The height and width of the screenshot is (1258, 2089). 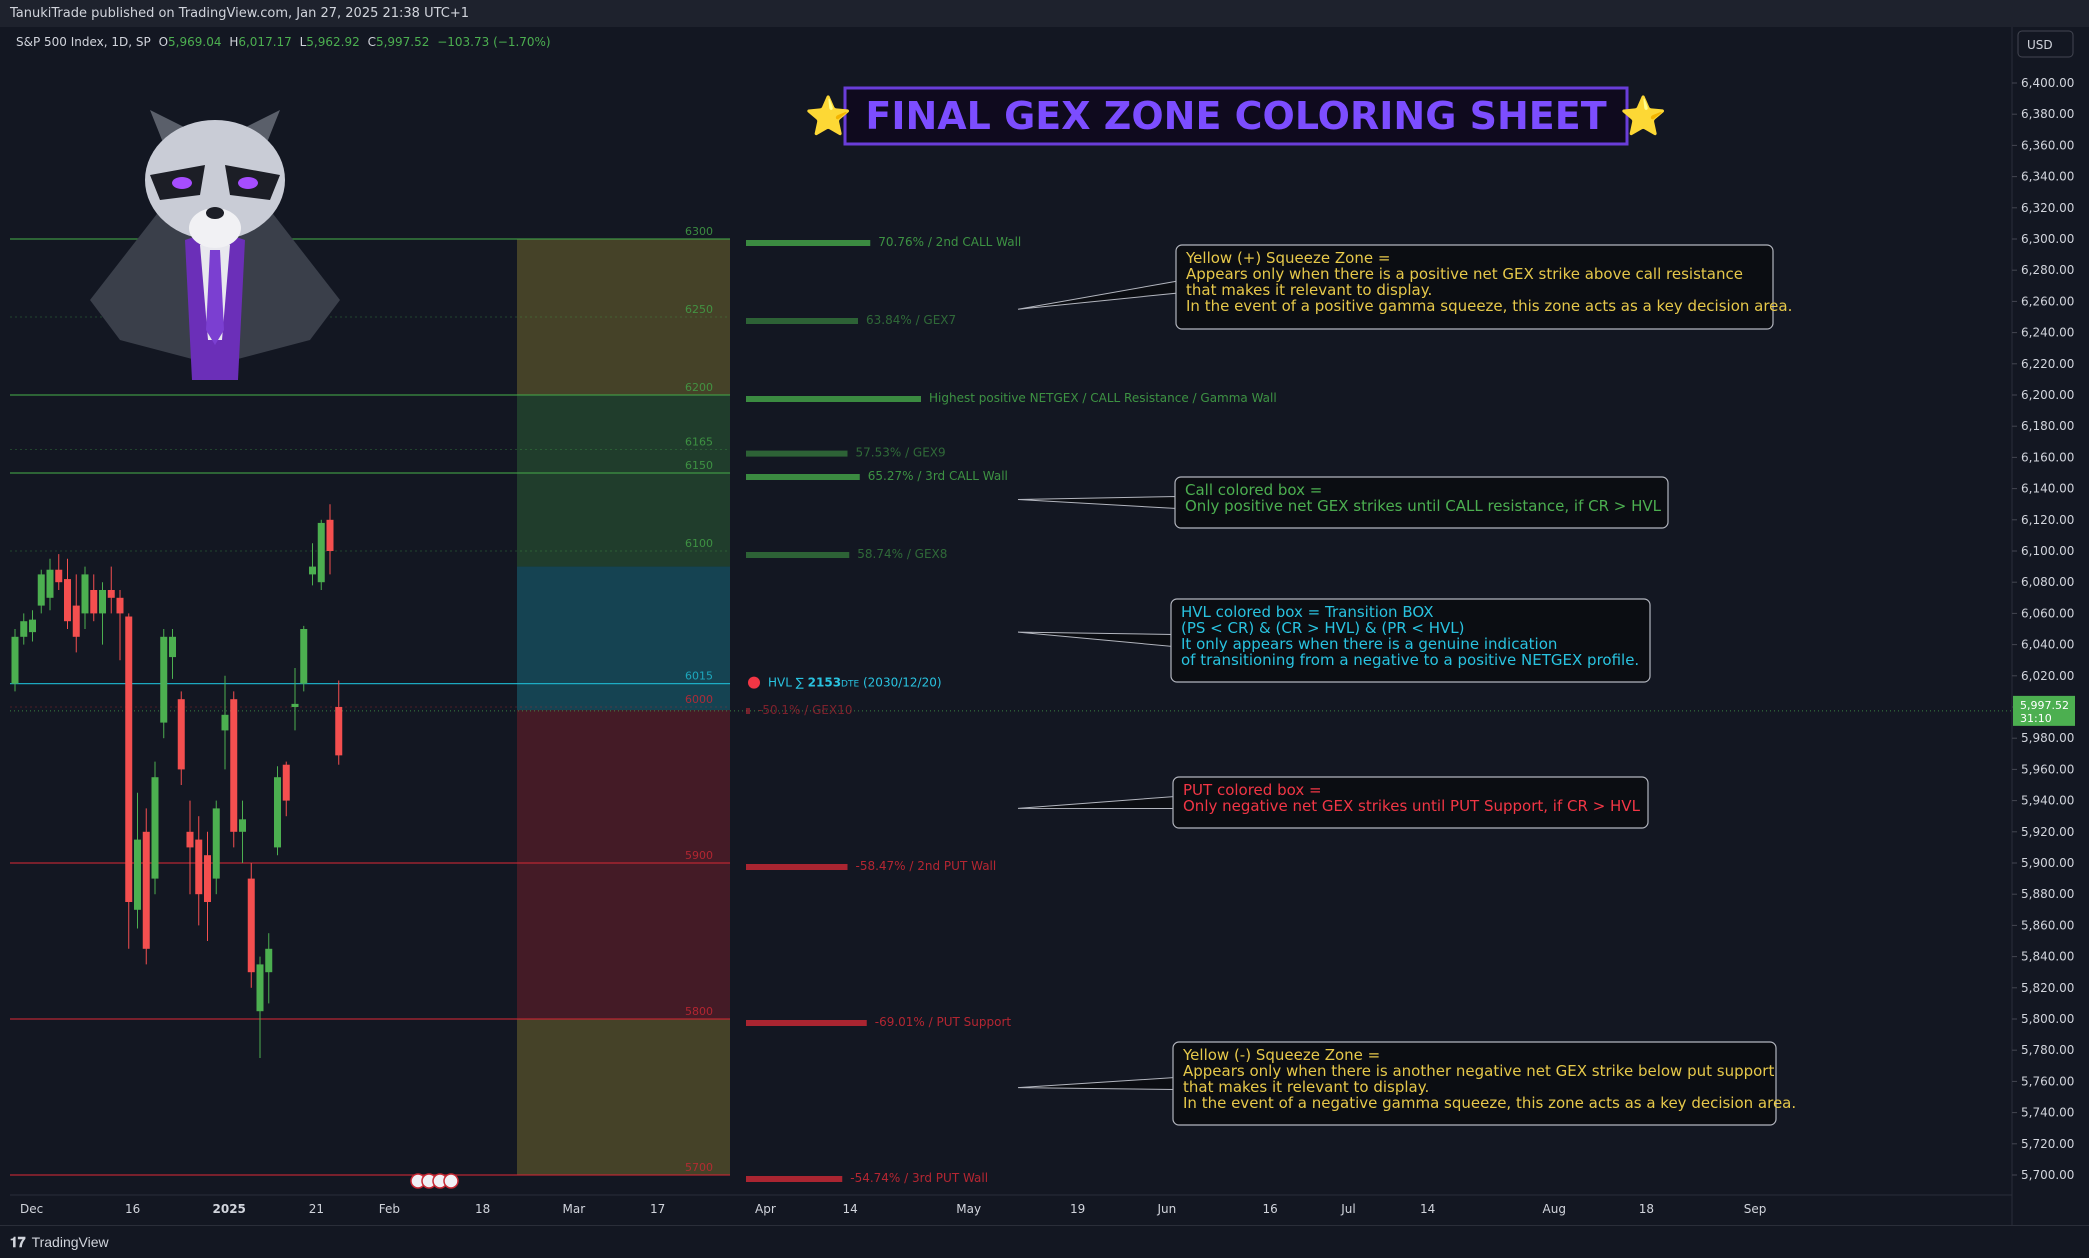 What do you see at coordinates (938, 476) in the screenshot?
I see `level-label: 65.27% / 3rd CALL Wall` at bounding box center [938, 476].